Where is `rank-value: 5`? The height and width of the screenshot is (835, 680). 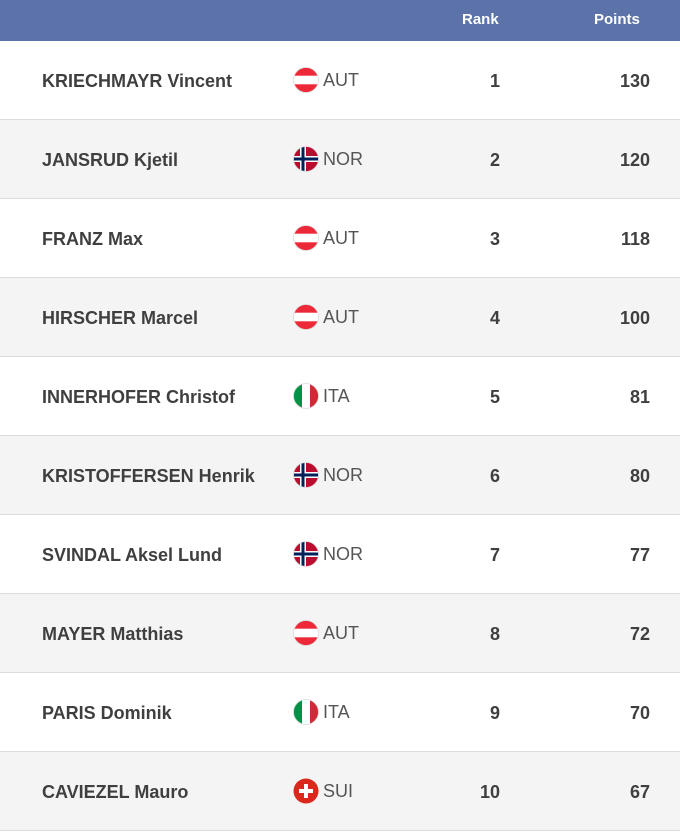
rank-value: 5 is located at coordinates (494, 397).